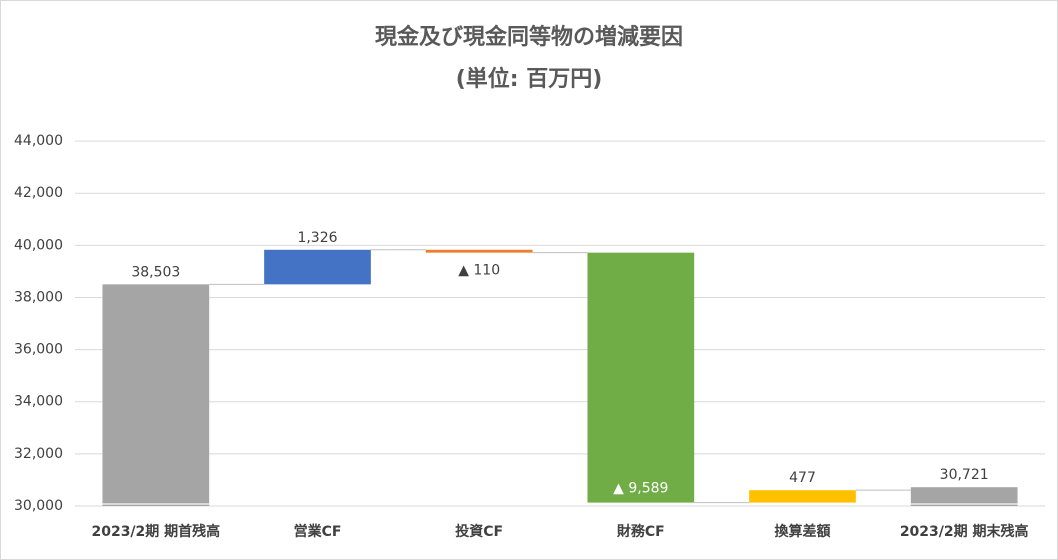  I want to click on chart-subtitle: (単位: 百万円), so click(529, 79).